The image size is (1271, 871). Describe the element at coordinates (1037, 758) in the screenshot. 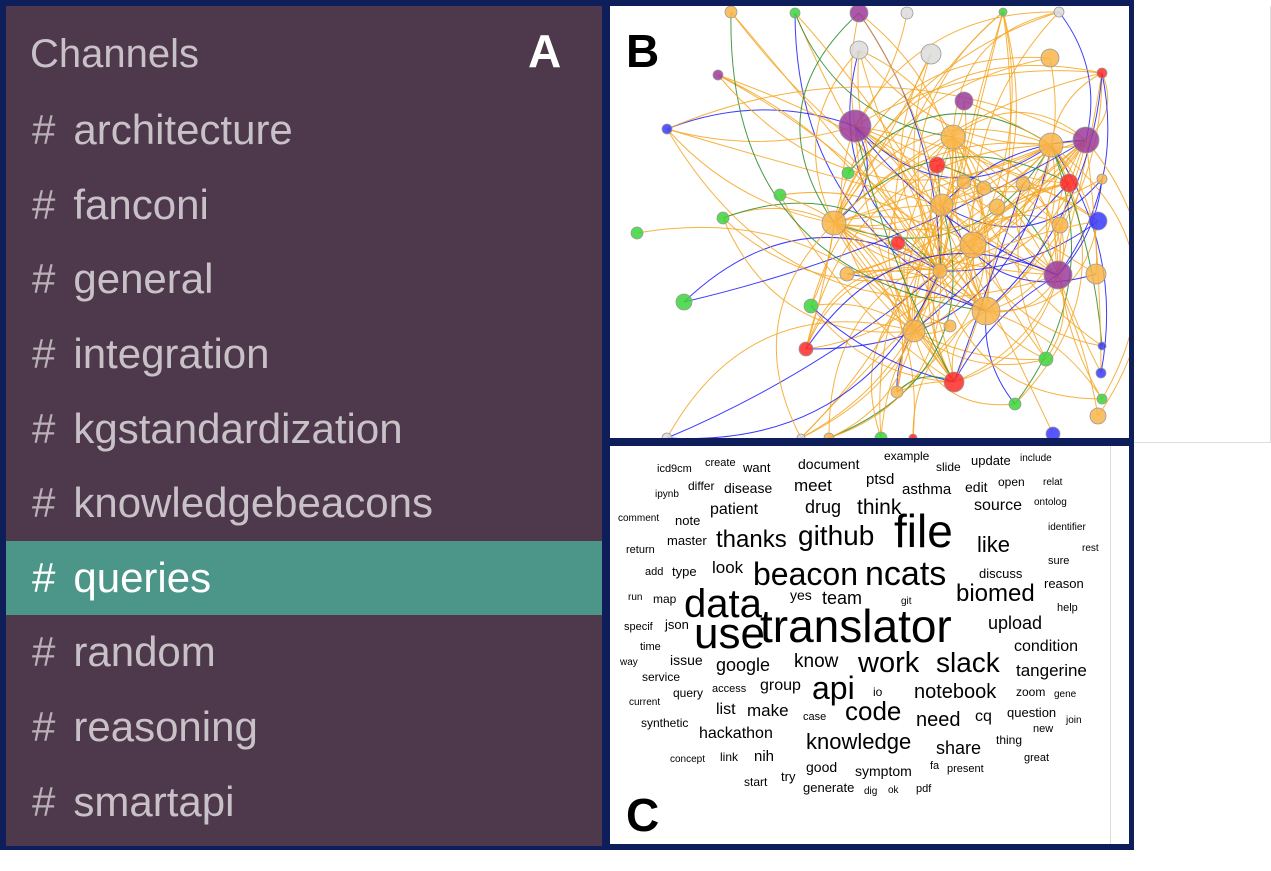

I see `word-great: great` at that location.